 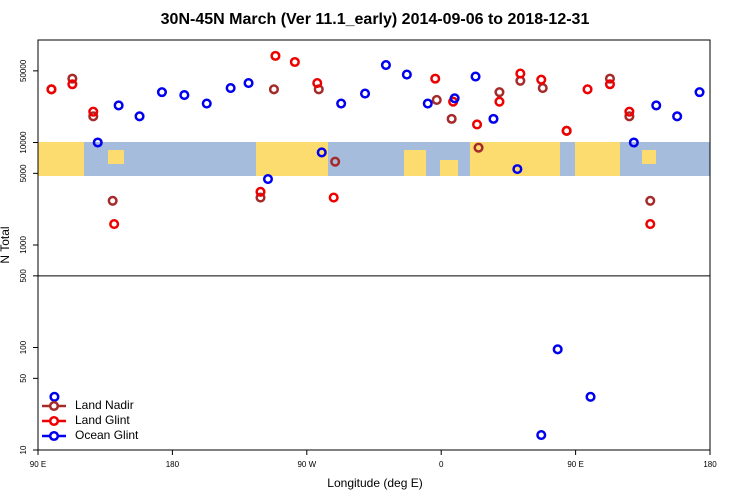 What do you see at coordinates (23, 70) in the screenshot?
I see `y-tick-label: 50000` at bounding box center [23, 70].